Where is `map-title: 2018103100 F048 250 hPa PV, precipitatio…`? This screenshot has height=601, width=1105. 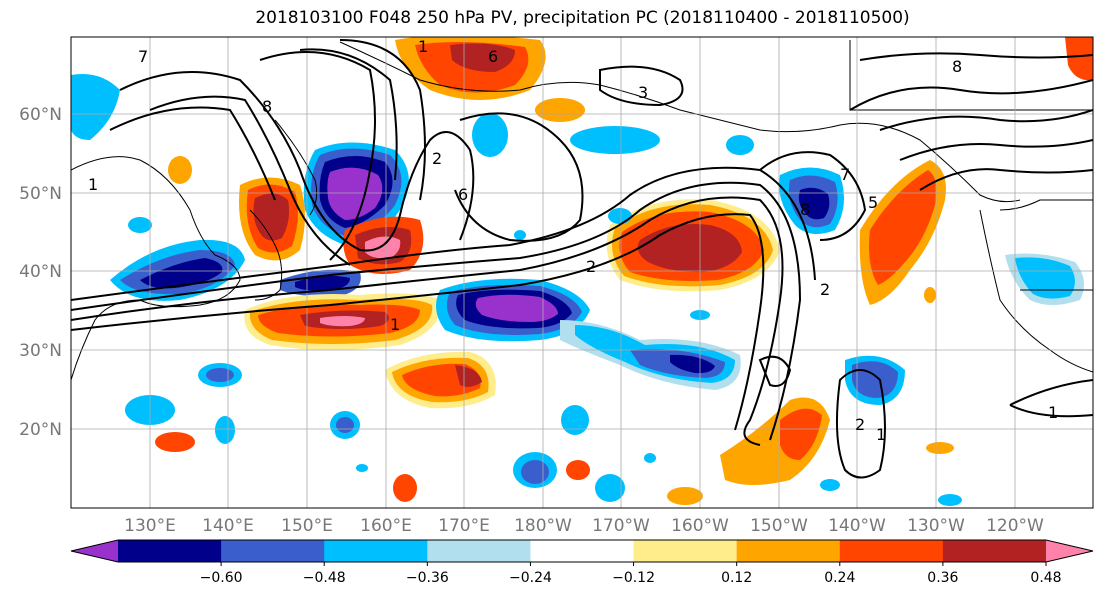
map-title: 2018103100 F048 250 hPa PV, precipitatio… is located at coordinates (582, 18).